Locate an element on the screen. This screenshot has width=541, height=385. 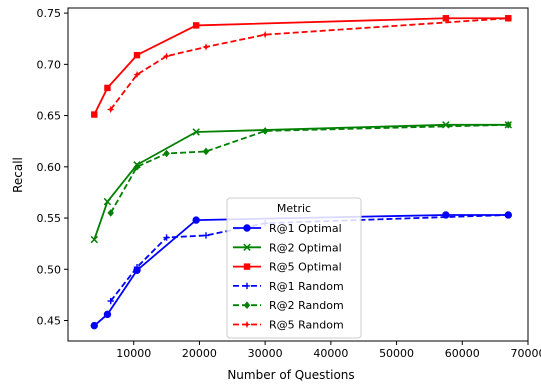
legend-marker-r2-random is located at coordinates (247, 305).